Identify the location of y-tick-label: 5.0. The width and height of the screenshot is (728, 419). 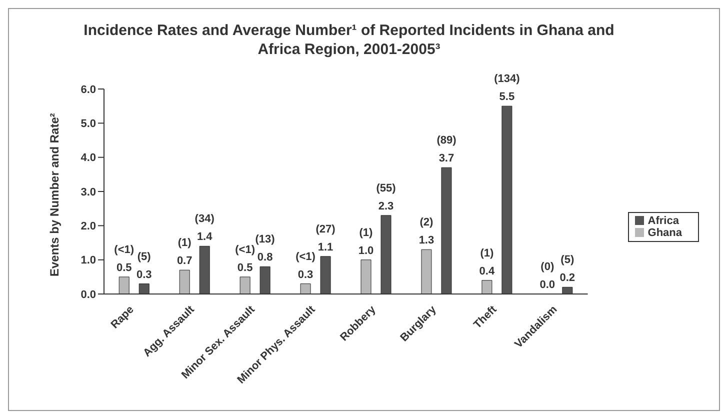
(88, 124).